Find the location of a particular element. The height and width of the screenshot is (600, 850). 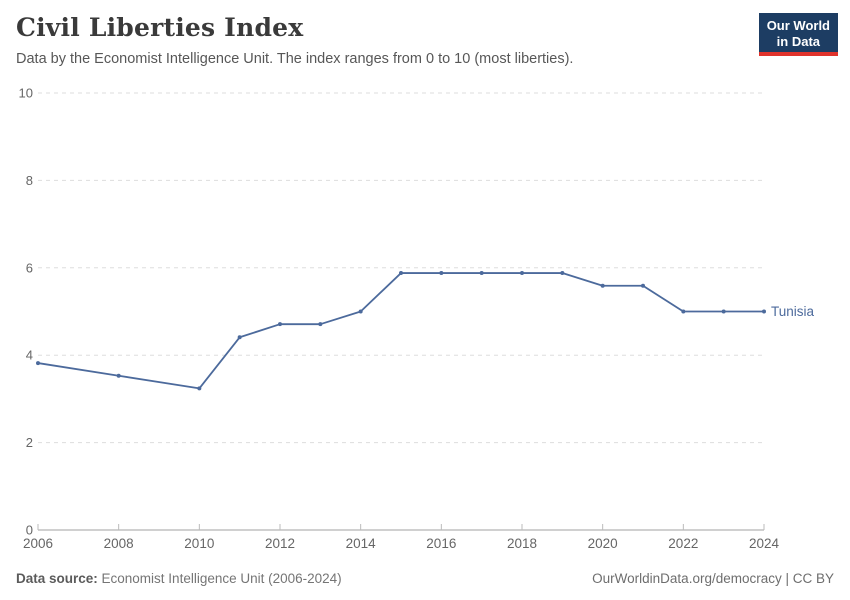

x-tick-label: 2010 is located at coordinates (199, 543).